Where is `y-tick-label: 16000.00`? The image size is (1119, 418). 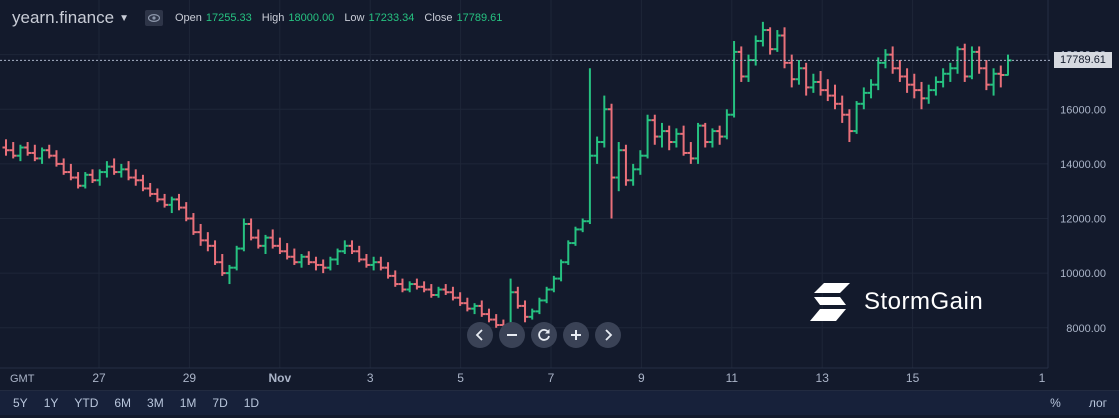 y-tick-label: 16000.00 is located at coordinates (1083, 110).